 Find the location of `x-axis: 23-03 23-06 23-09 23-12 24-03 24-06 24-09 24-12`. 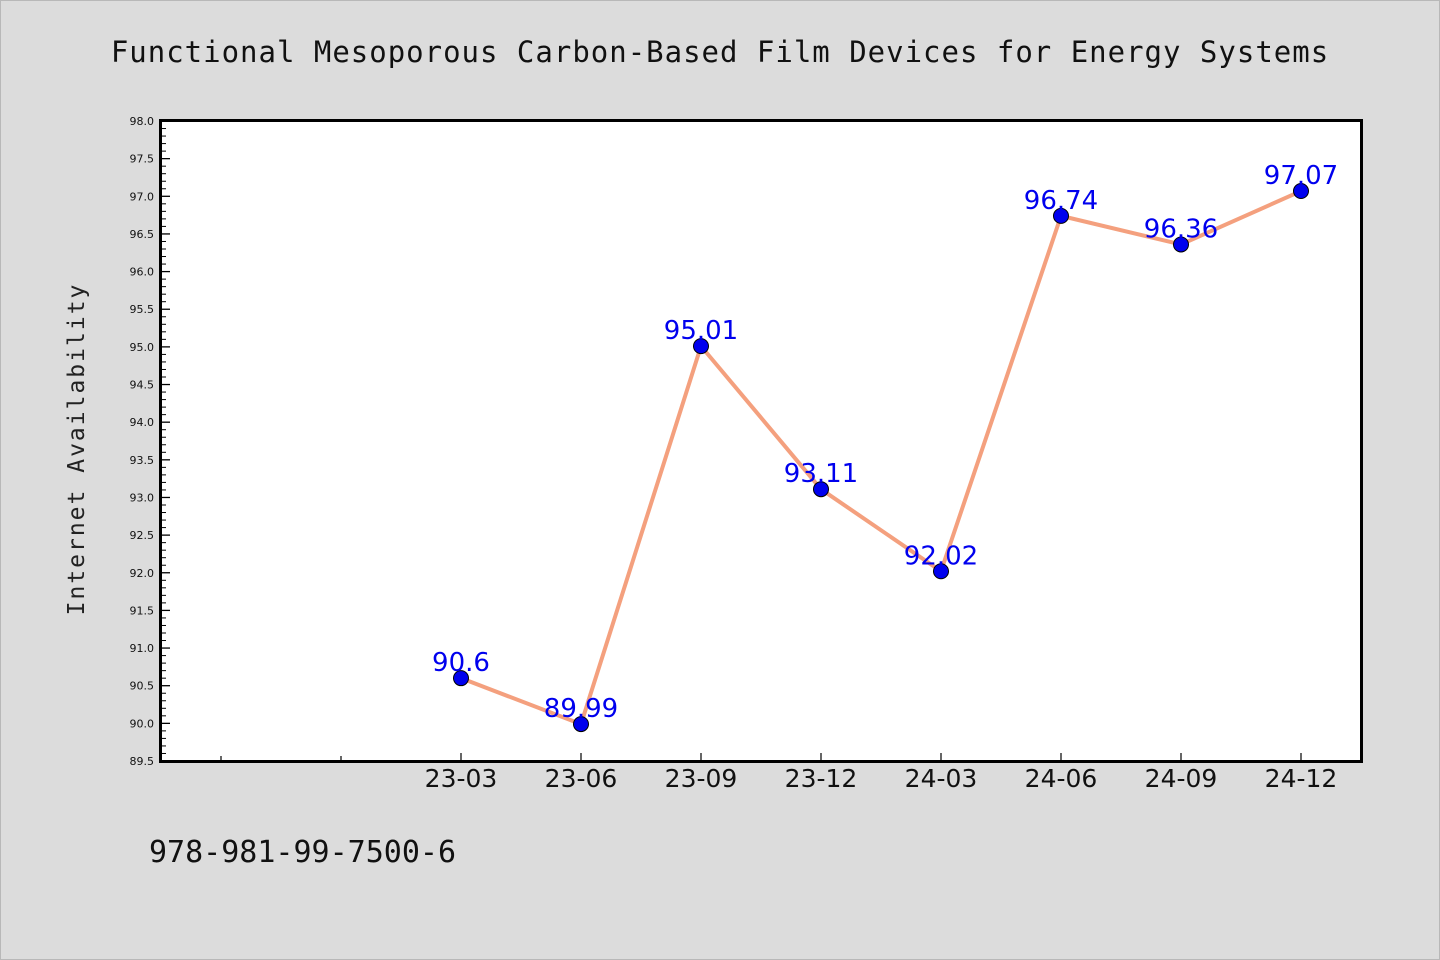

x-axis: 23-03 23-06 23-09 23-12 24-03 24-06 24-09 24-12 is located at coordinates (779, 773).